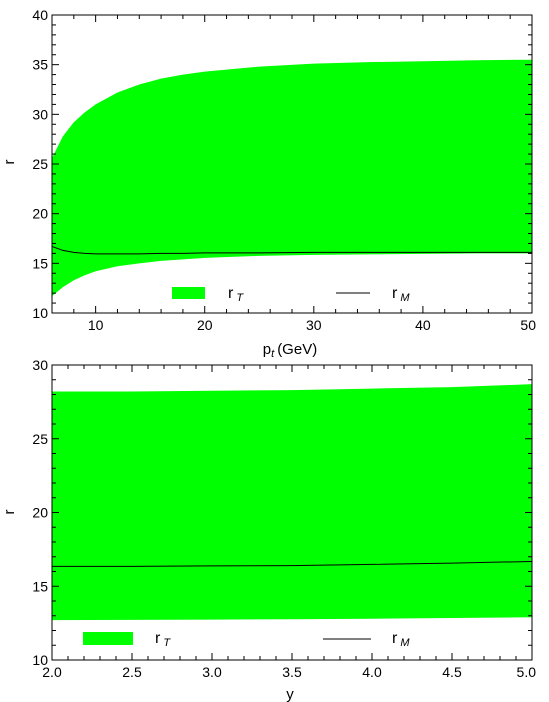  Describe the element at coordinates (528, 325) in the screenshot. I see `x-tick-label: 50` at that location.